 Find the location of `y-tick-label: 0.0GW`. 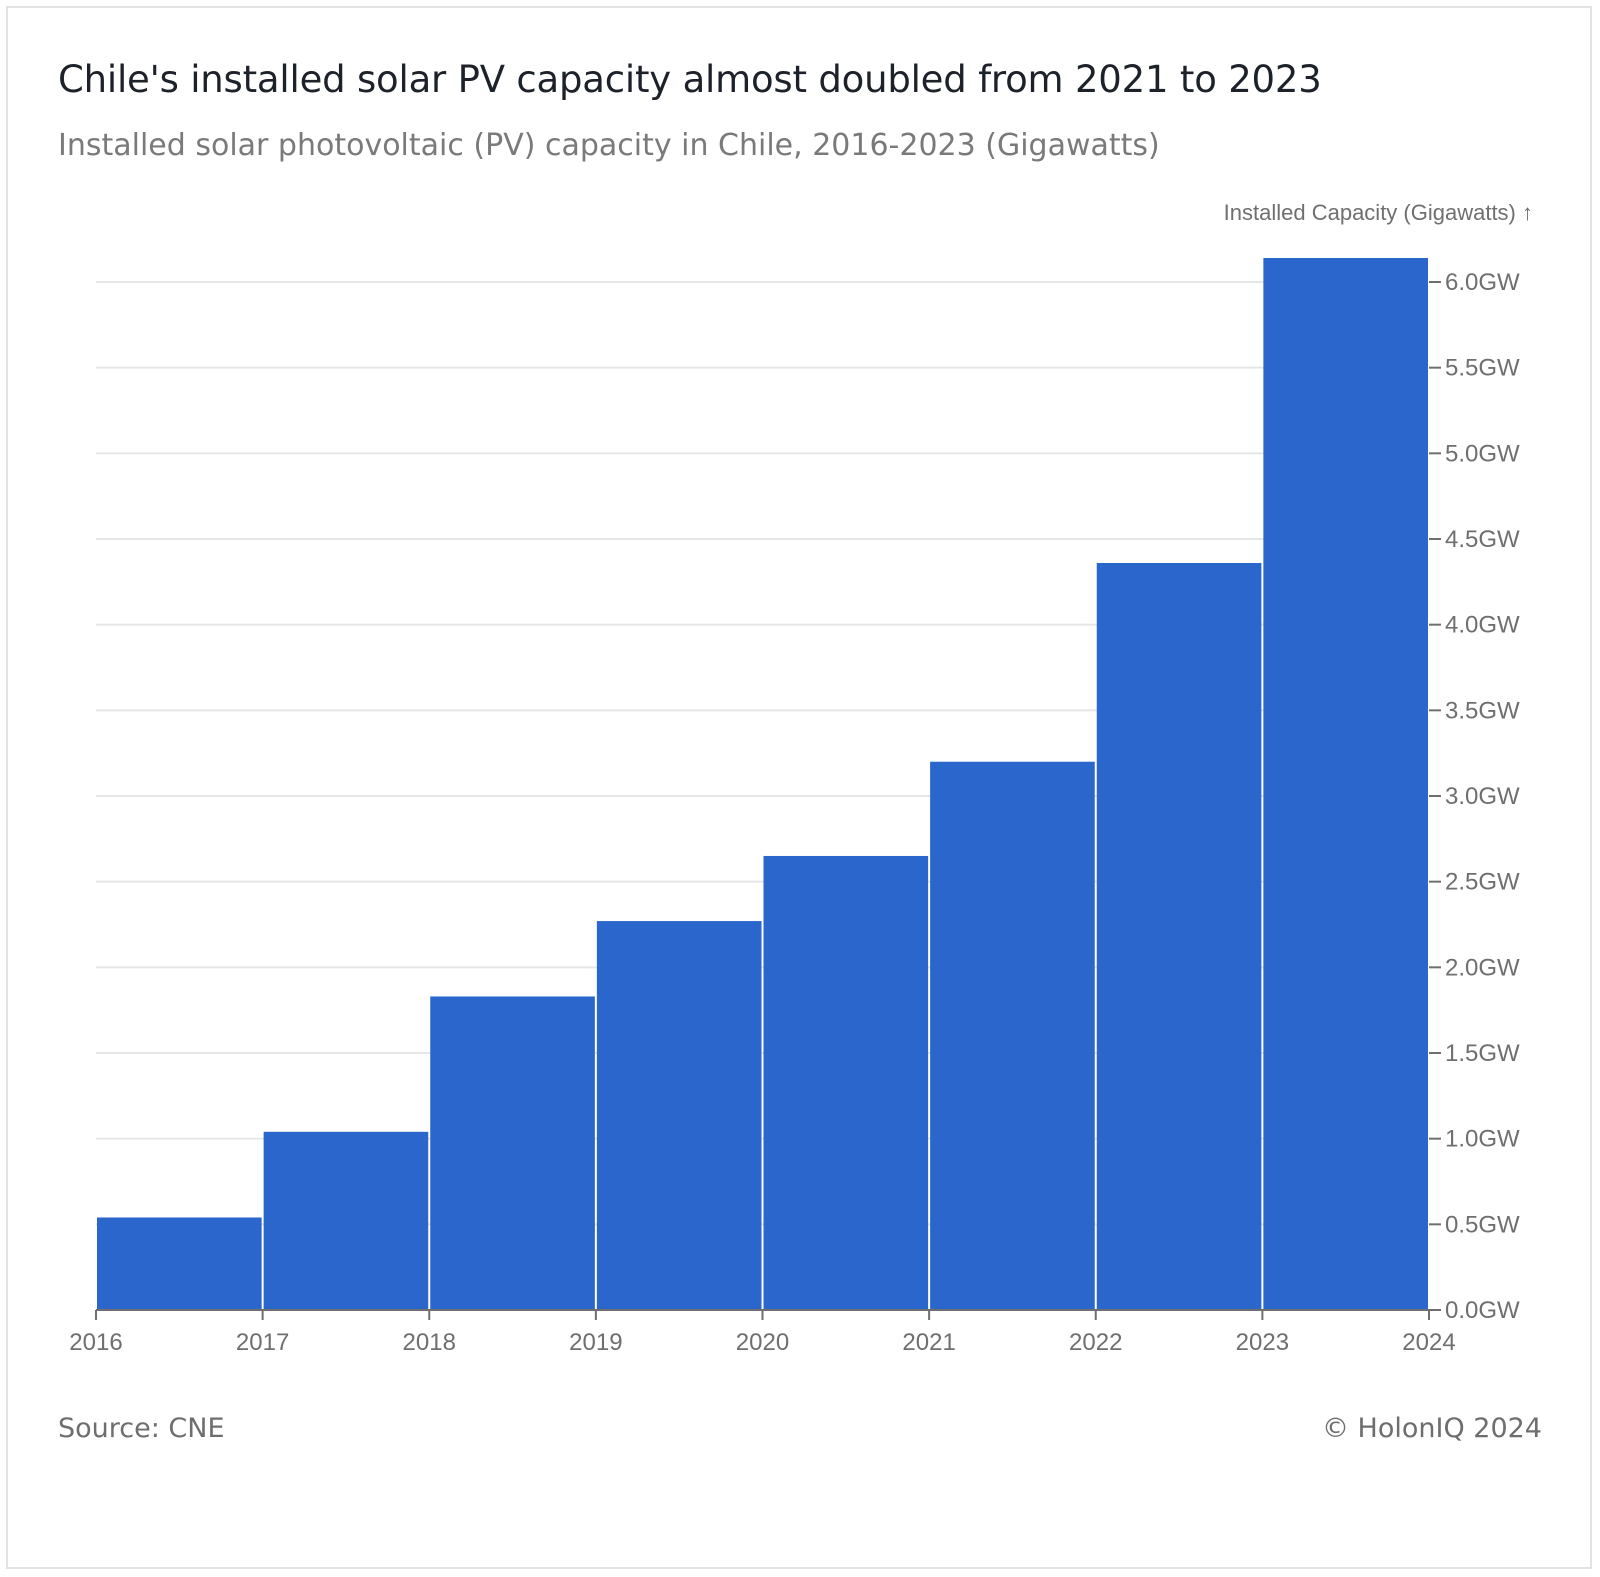

y-tick-label: 0.0GW is located at coordinates (1482, 1310).